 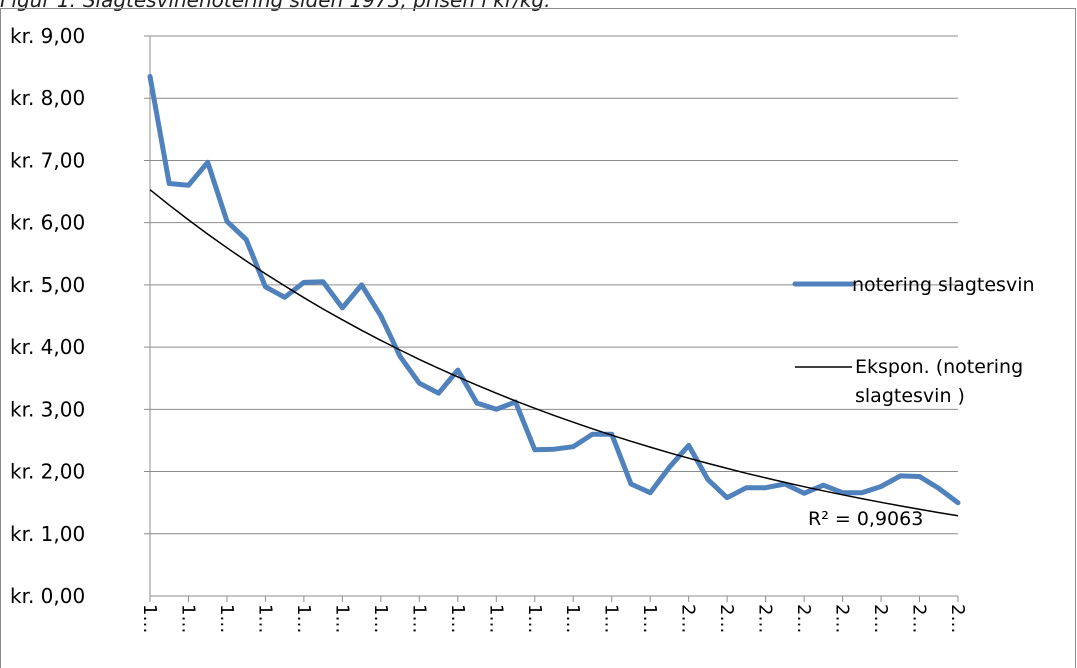 I want to click on y-tick-label: kr. 6,00, so click(x=47, y=223).